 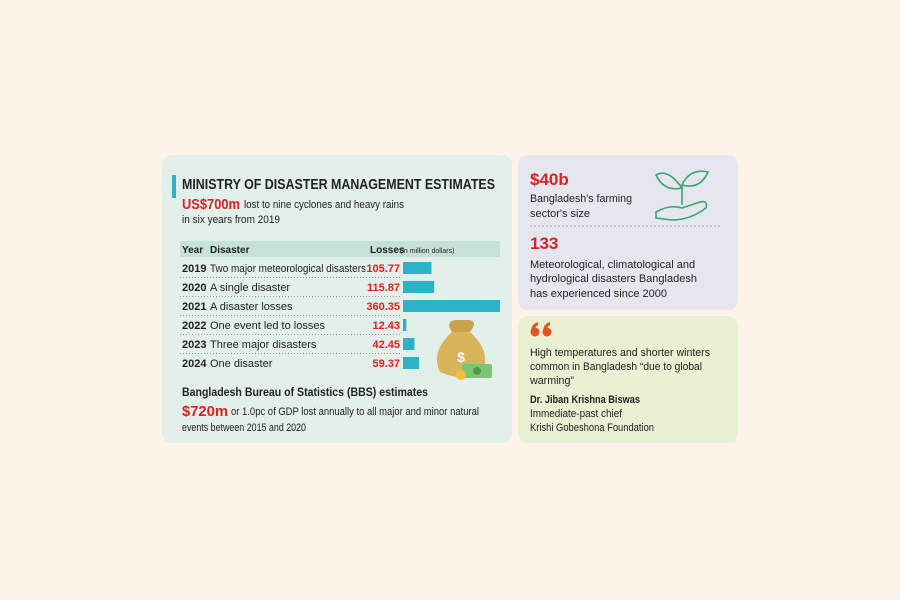 What do you see at coordinates (194, 288) in the screenshot?
I see `year: 2020` at bounding box center [194, 288].